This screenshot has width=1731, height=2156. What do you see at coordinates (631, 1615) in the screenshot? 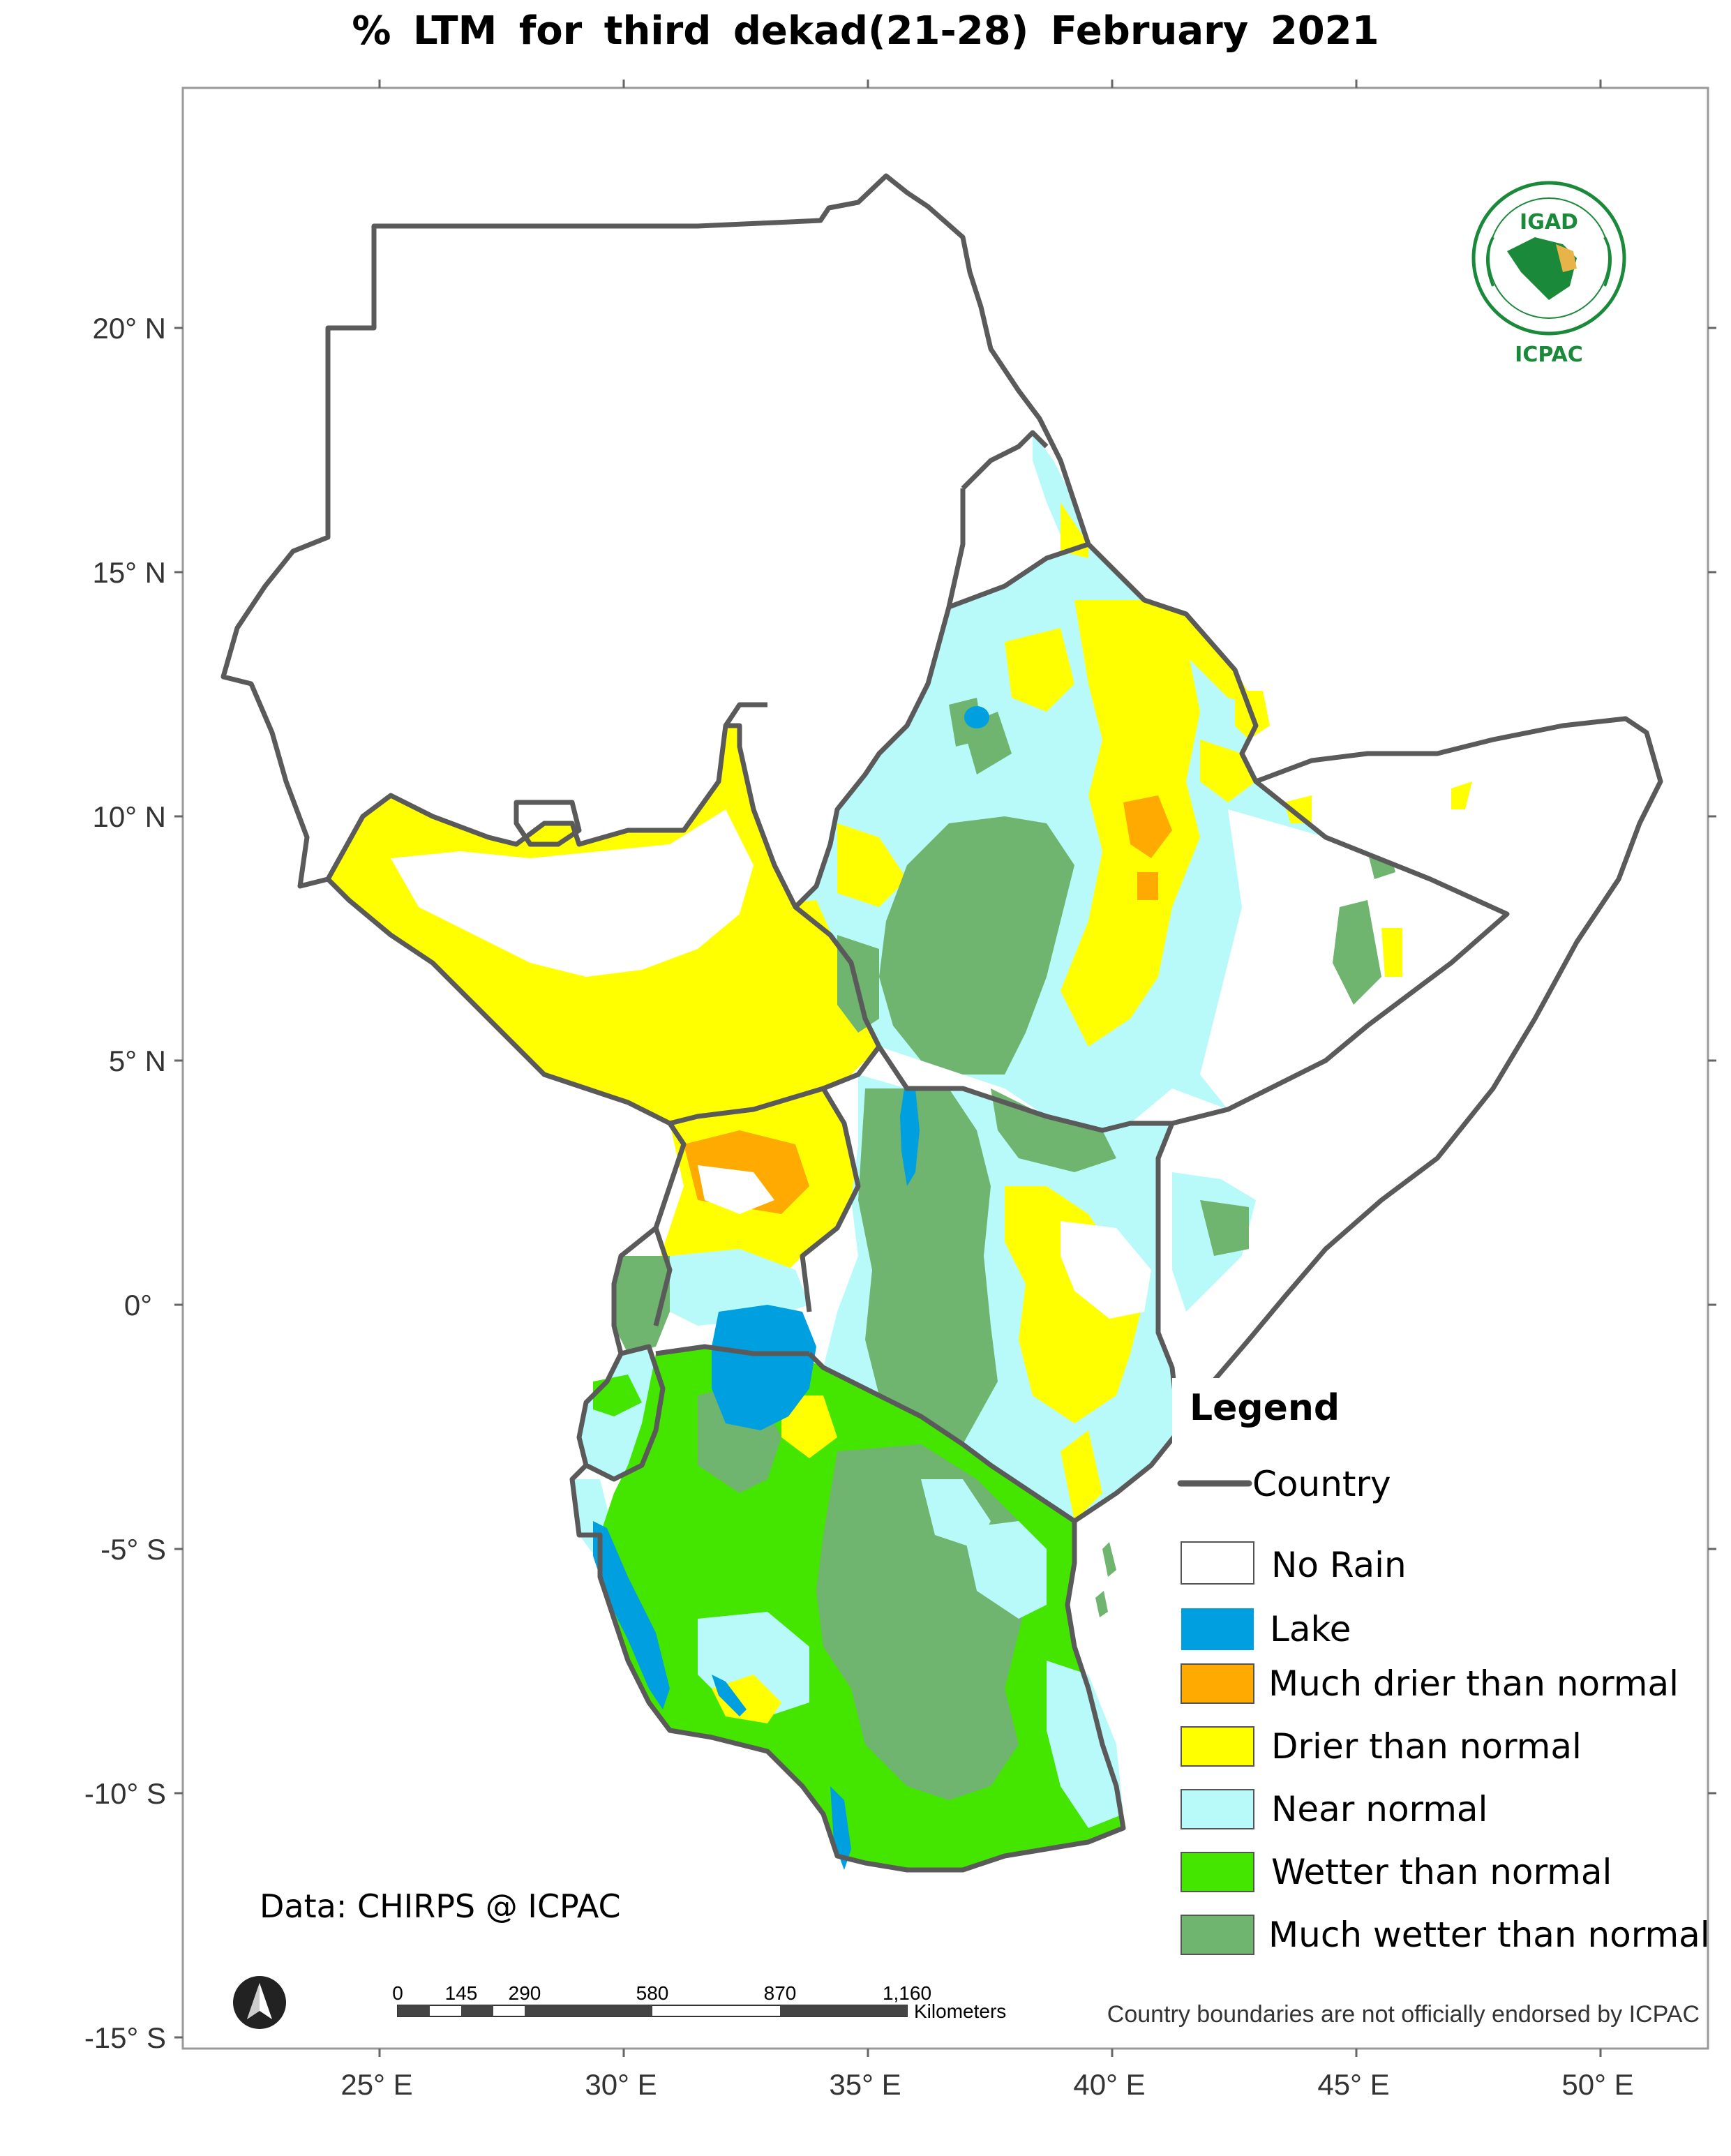
I see `lake-tanganyika` at bounding box center [631, 1615].